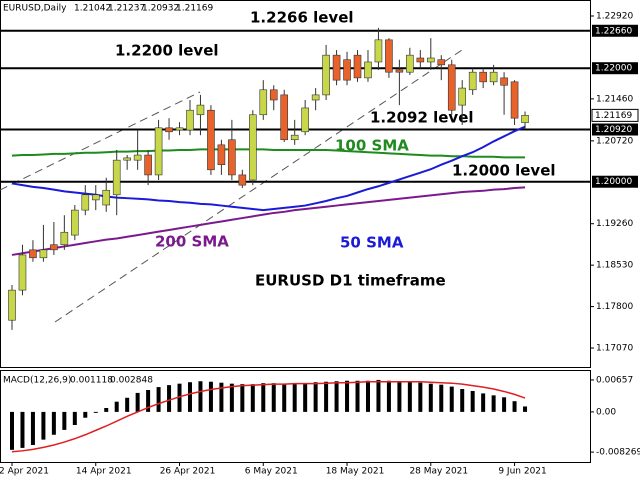  What do you see at coordinates (302, 18) in the screenshot?
I see `level-label: 1.2266 level` at bounding box center [302, 18].